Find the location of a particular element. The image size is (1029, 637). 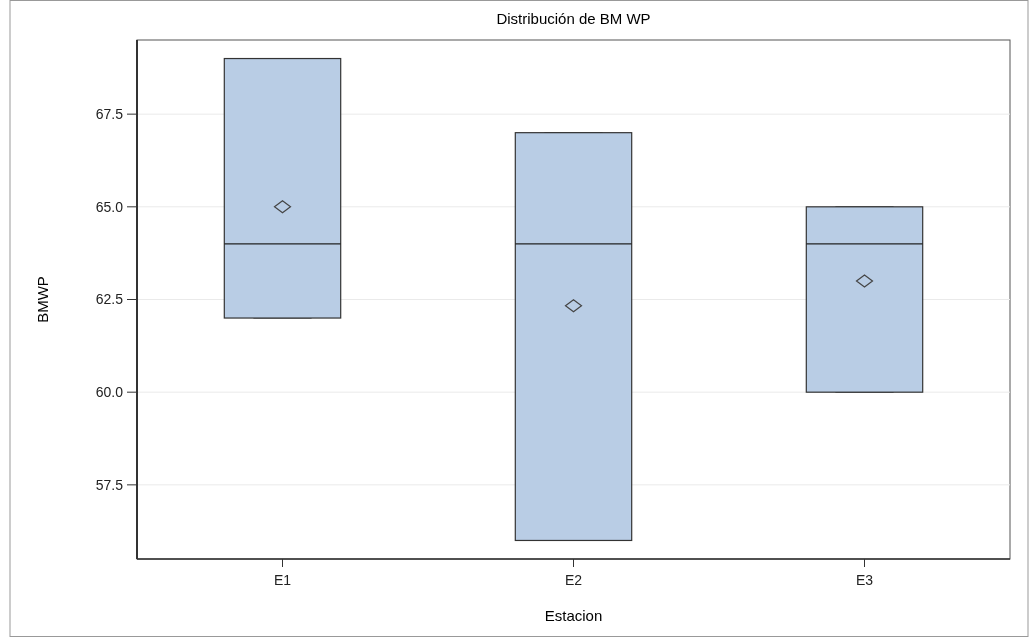

y-tick-label: 57.5 is located at coordinates (109, 484).